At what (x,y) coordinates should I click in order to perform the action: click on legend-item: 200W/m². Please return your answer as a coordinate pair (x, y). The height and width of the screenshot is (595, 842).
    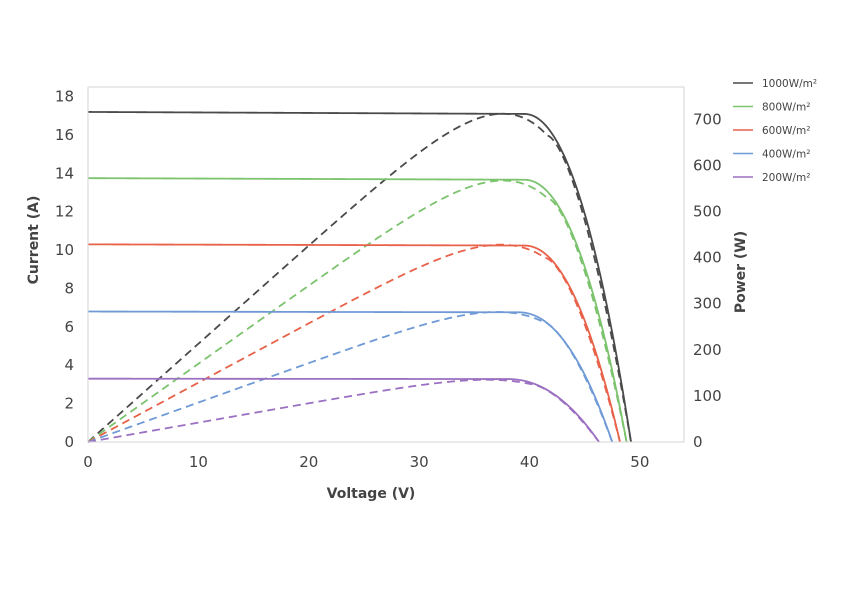
    Looking at the image, I should click on (771, 178).